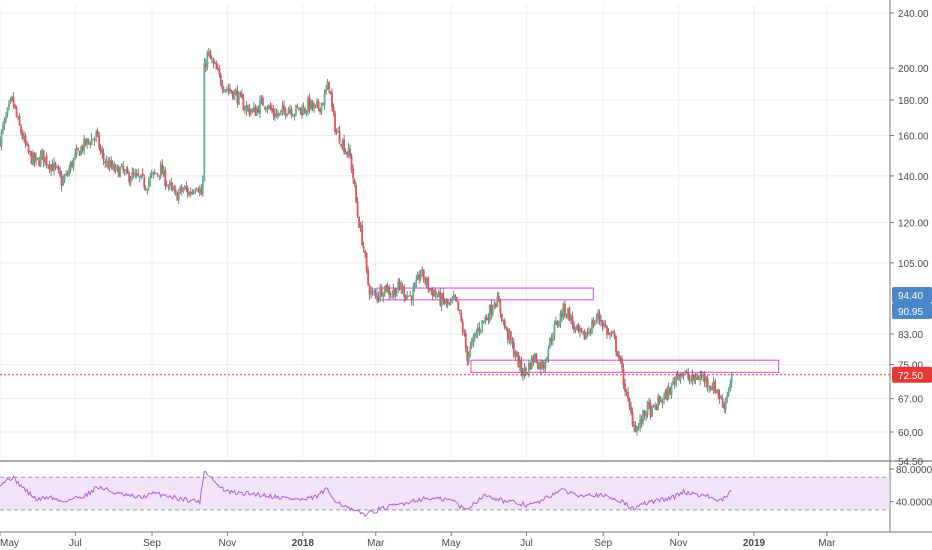 This screenshot has height=550, width=932. Describe the element at coordinates (418, 540) in the screenshot. I see `time-axis: May Jul Sep Nov 2018 Mar May Jul Sep Nov 2019 Mar` at that location.